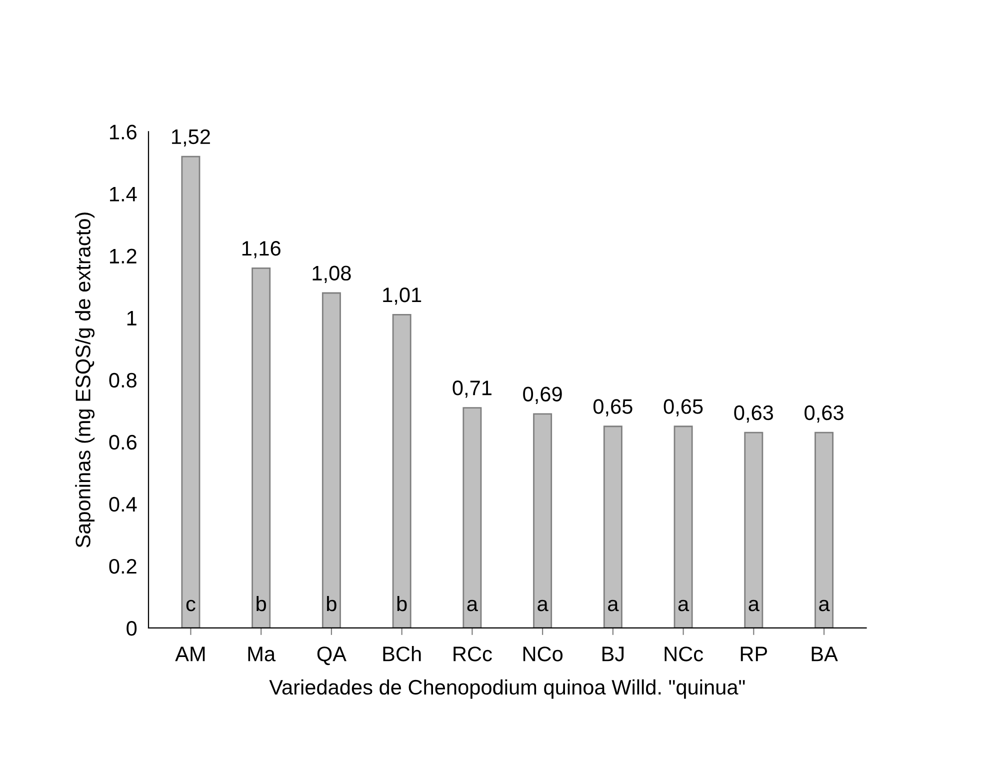  What do you see at coordinates (191, 138) in the screenshot?
I see `data-label: 1,52` at bounding box center [191, 138].